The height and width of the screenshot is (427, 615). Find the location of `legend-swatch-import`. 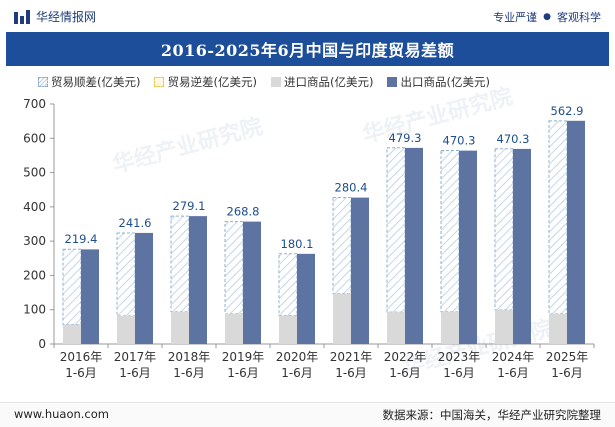

legend-swatch-import is located at coordinates (275, 82).